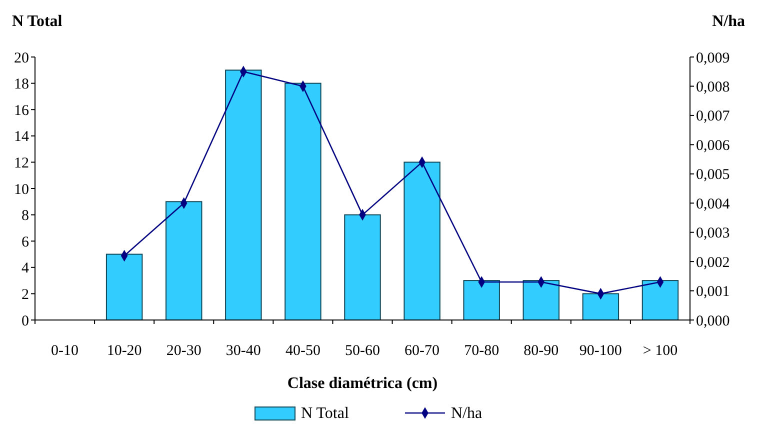 Image resolution: width=757 pixels, height=429 pixels. I want to click on y2-tick-label: 0,008, so click(713, 87).